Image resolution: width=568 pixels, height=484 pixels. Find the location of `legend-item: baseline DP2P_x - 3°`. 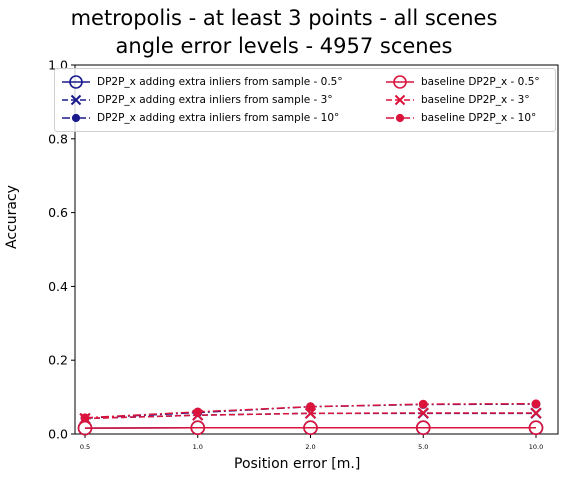

legend-item: baseline DP2P_x - 3° is located at coordinates (462, 100).